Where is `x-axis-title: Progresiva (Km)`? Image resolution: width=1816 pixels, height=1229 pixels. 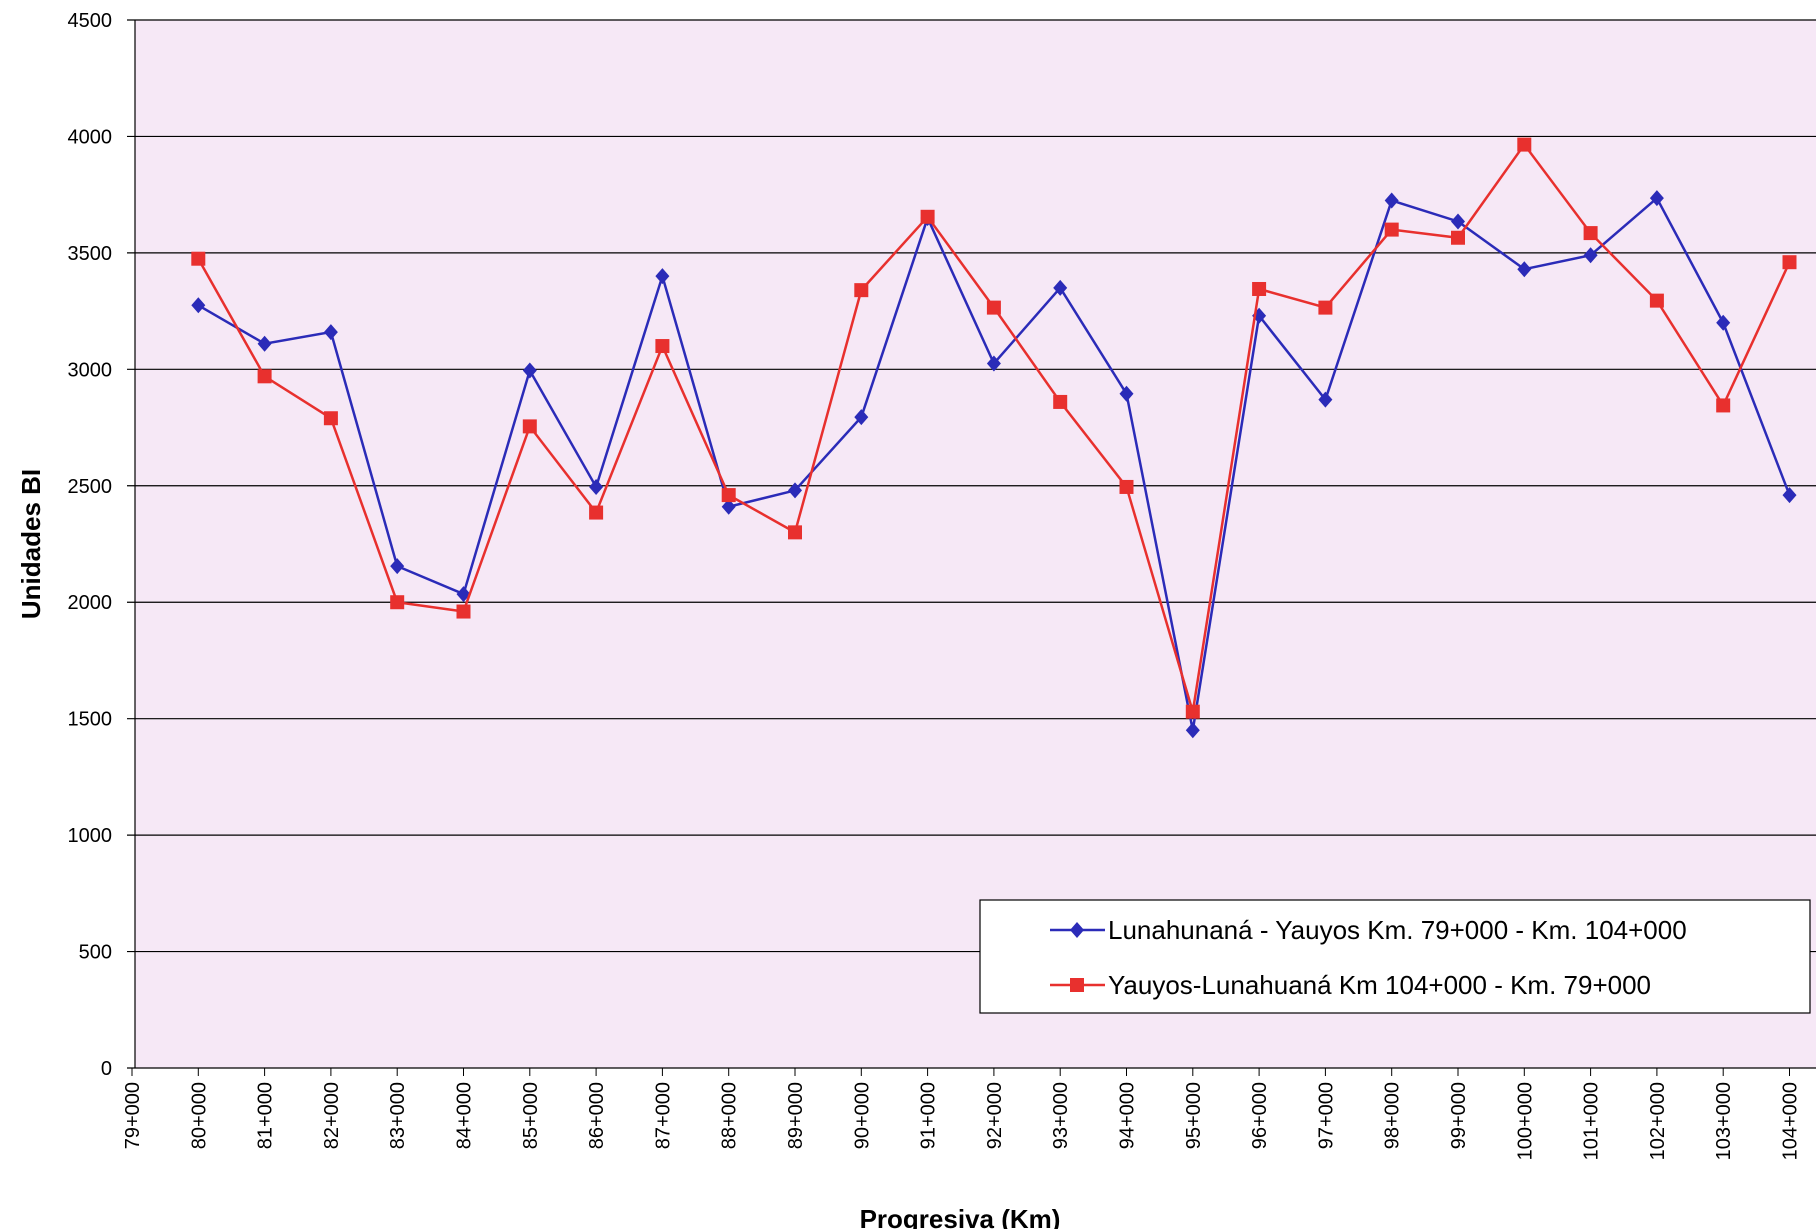 x-axis-title: Progresiva (Km) is located at coordinates (960, 1216).